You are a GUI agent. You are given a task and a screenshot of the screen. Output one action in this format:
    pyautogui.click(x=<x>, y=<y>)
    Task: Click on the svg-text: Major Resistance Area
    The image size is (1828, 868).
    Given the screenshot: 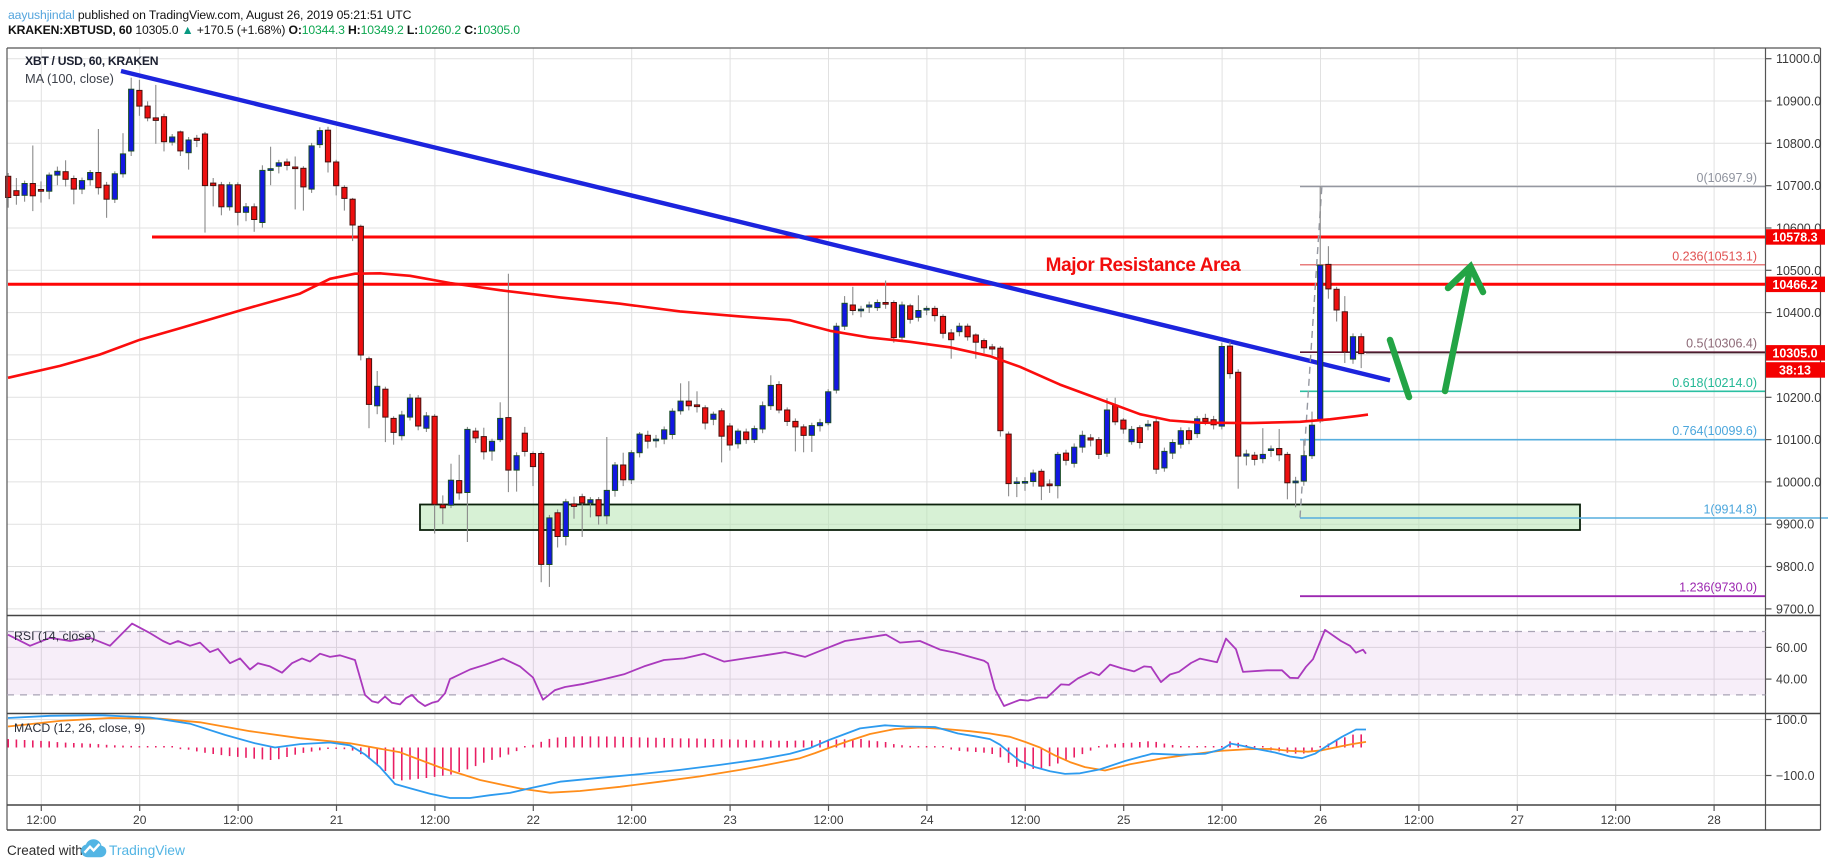 What is the action you would take?
    pyautogui.click(x=1144, y=265)
    